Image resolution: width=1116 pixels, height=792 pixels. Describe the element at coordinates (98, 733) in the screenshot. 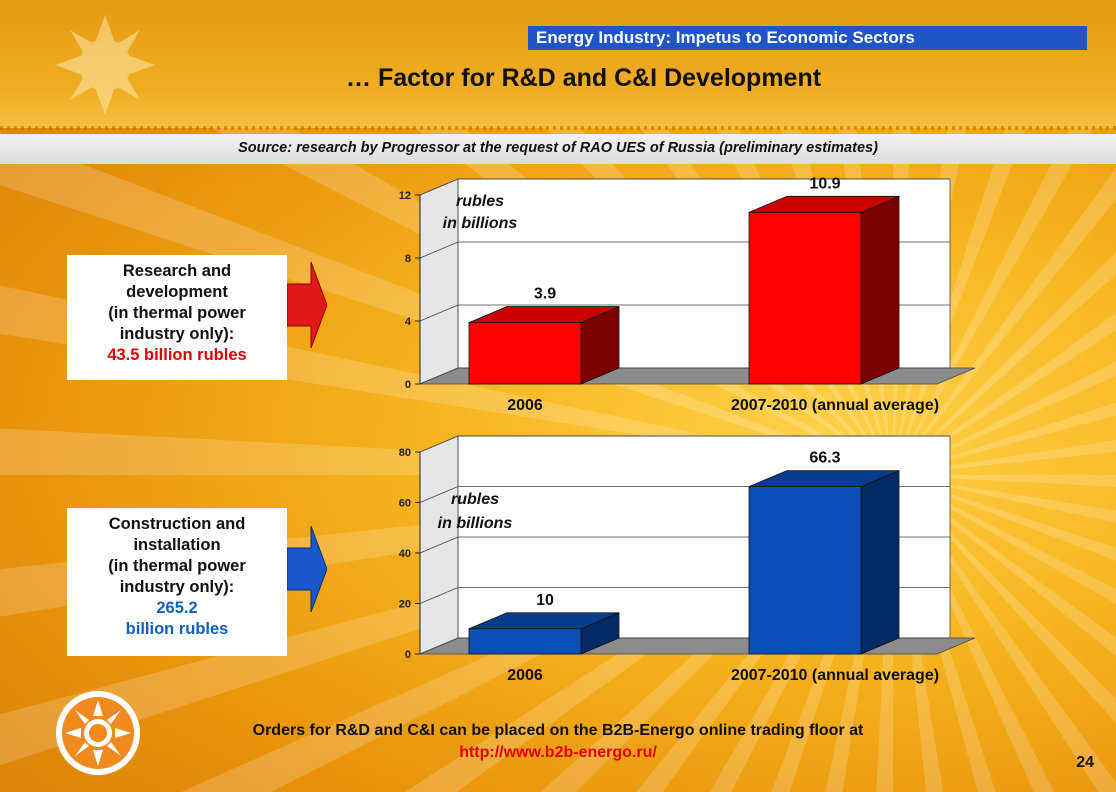

I see `company-logo-icon` at that location.